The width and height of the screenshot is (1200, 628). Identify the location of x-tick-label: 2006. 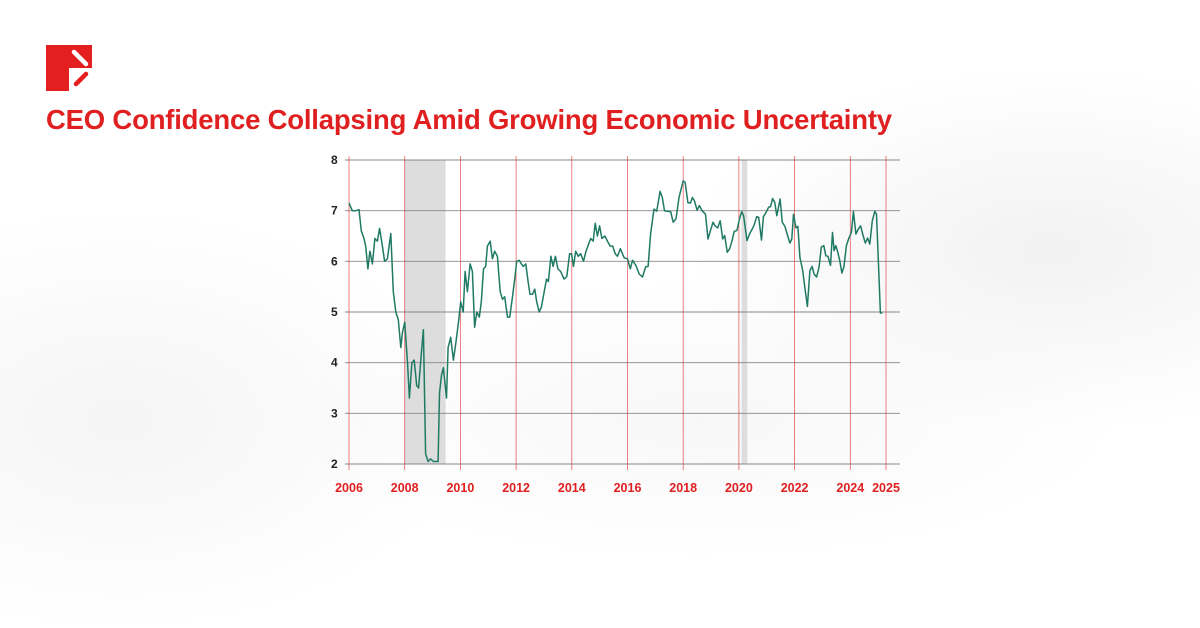
(349, 488).